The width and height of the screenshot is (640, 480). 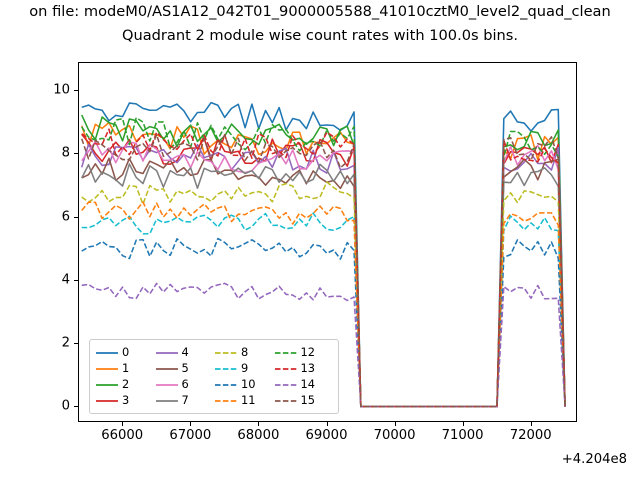 I want to click on legend-entry-9: 9, so click(x=244, y=368).